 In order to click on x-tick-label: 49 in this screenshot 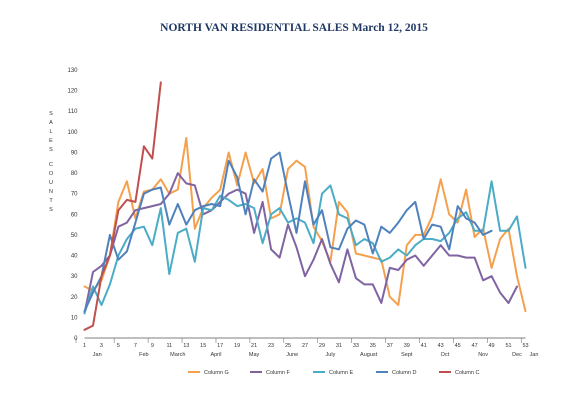, I will do `click(492, 346)`.